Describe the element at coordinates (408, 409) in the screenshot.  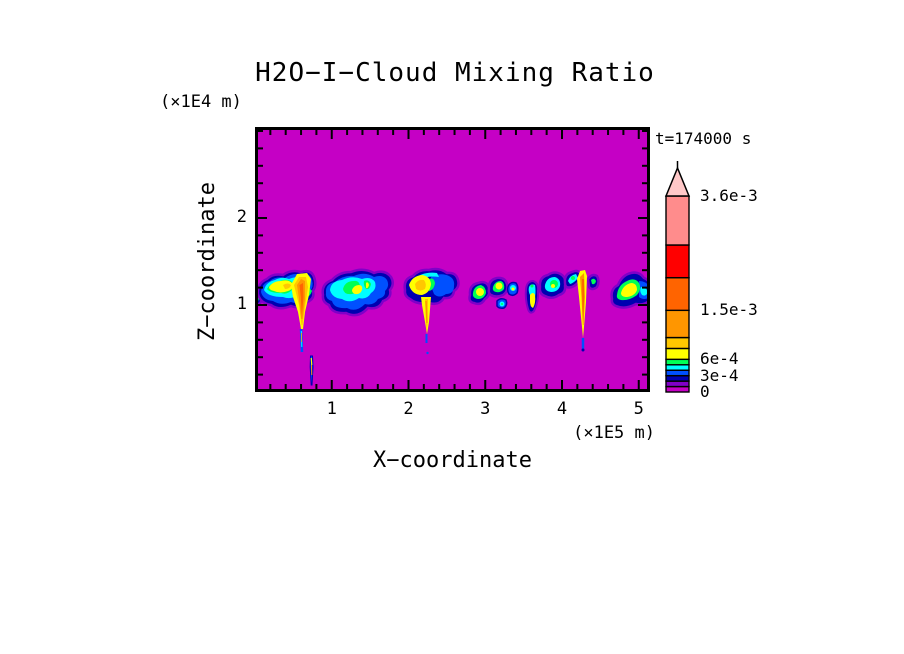
I see `x-tick-label: 2` at that location.